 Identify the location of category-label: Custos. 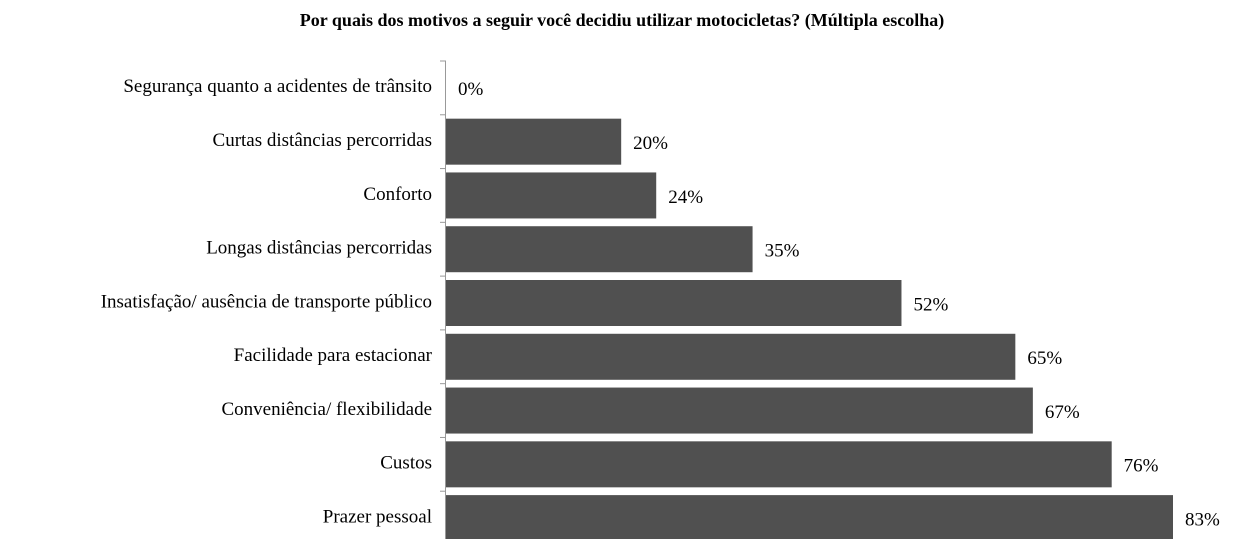
(406, 463).